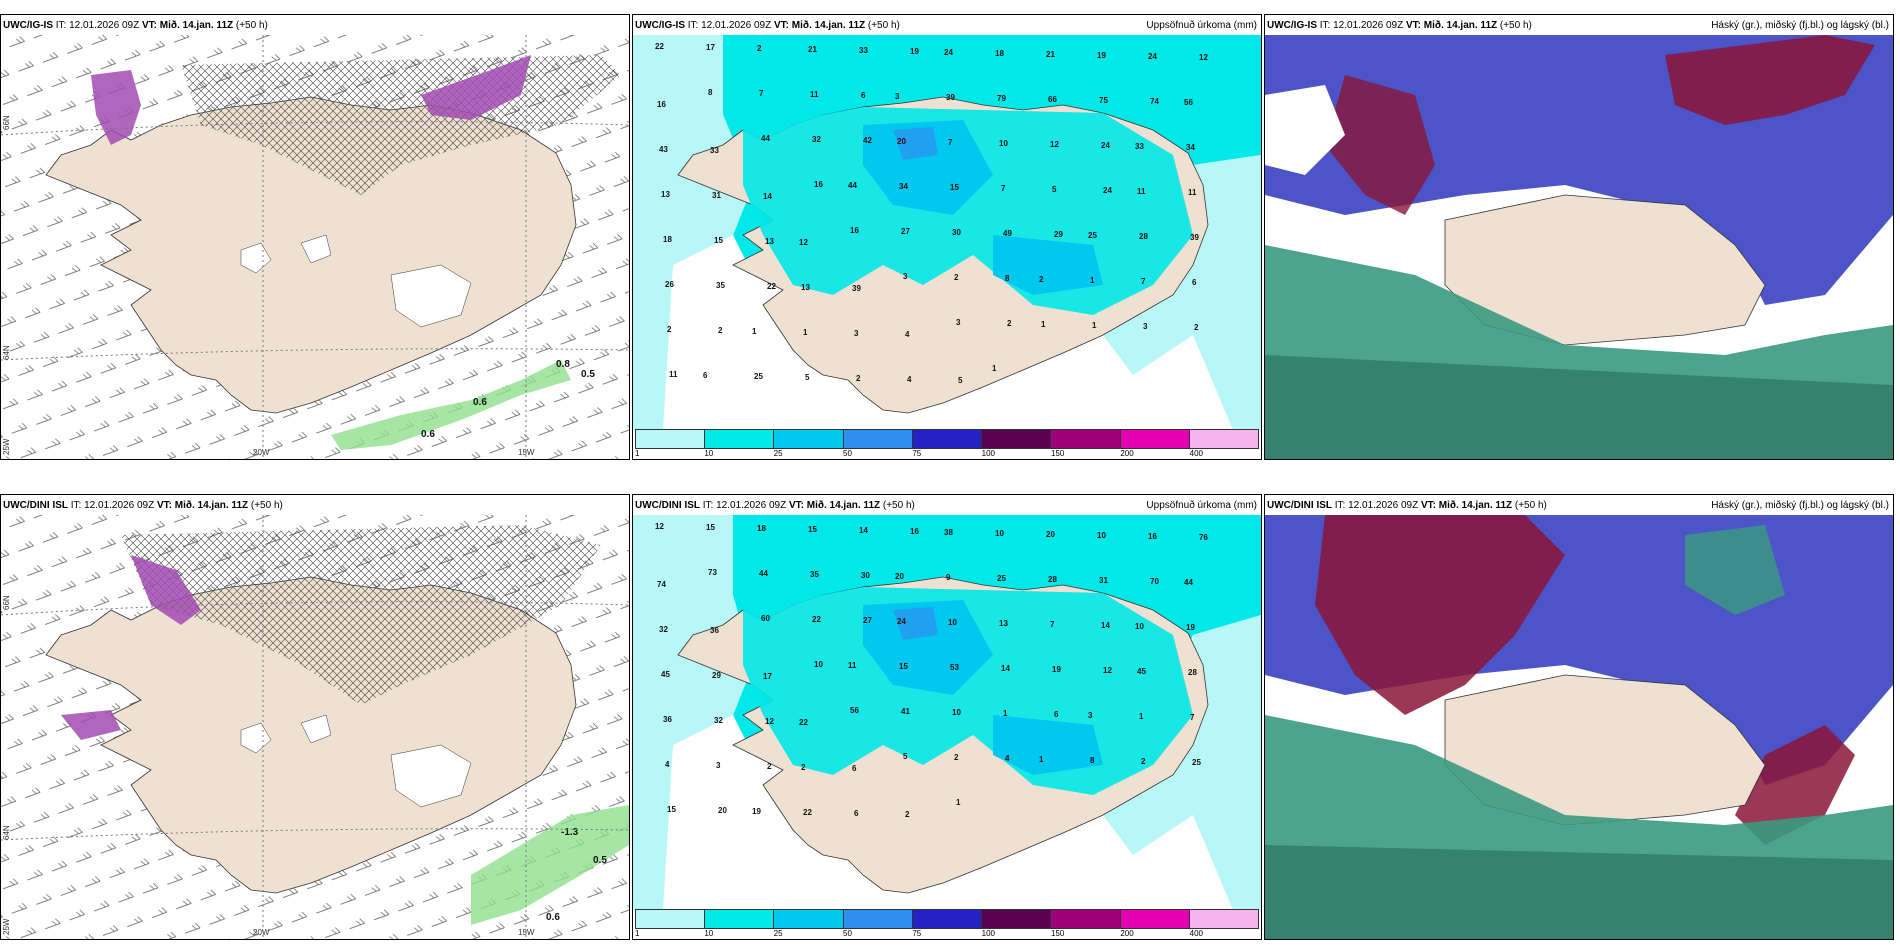 Image resolution: width=1900 pixels, height=950 pixels. I want to click on lon-label: 25W, so click(6, 926).